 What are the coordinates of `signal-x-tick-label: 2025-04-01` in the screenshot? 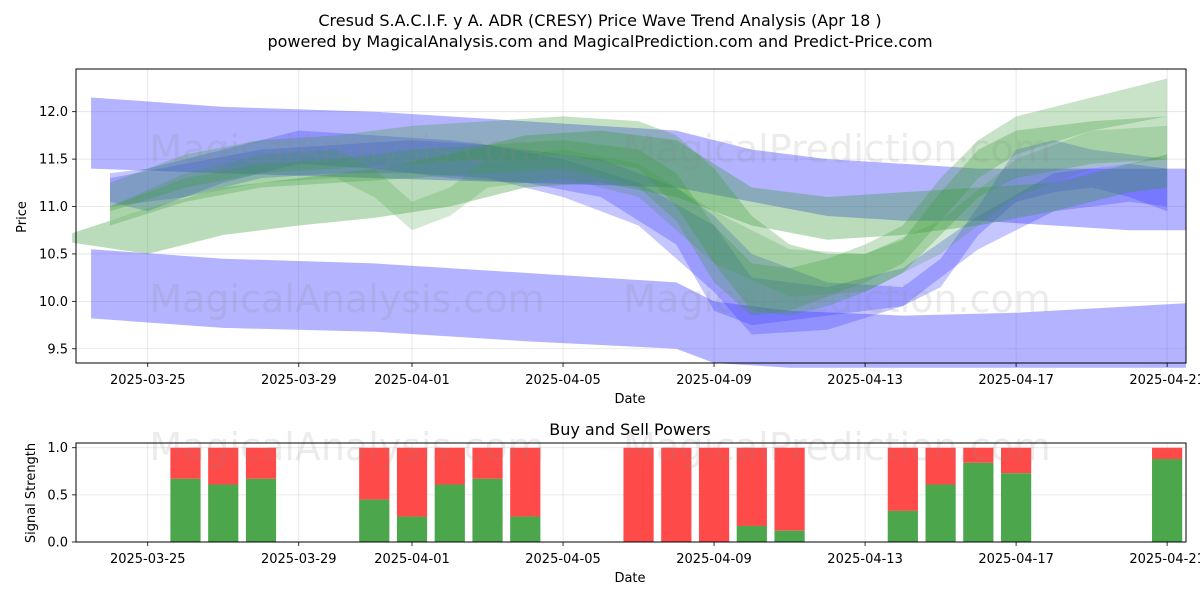 It's located at (412, 559).